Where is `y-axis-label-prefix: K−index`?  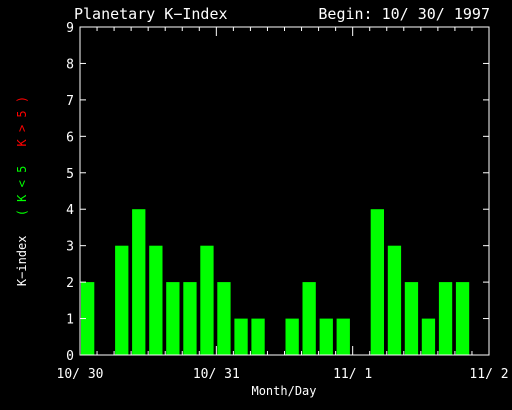 y-axis-label-prefix: K−index is located at coordinates (22, 261).